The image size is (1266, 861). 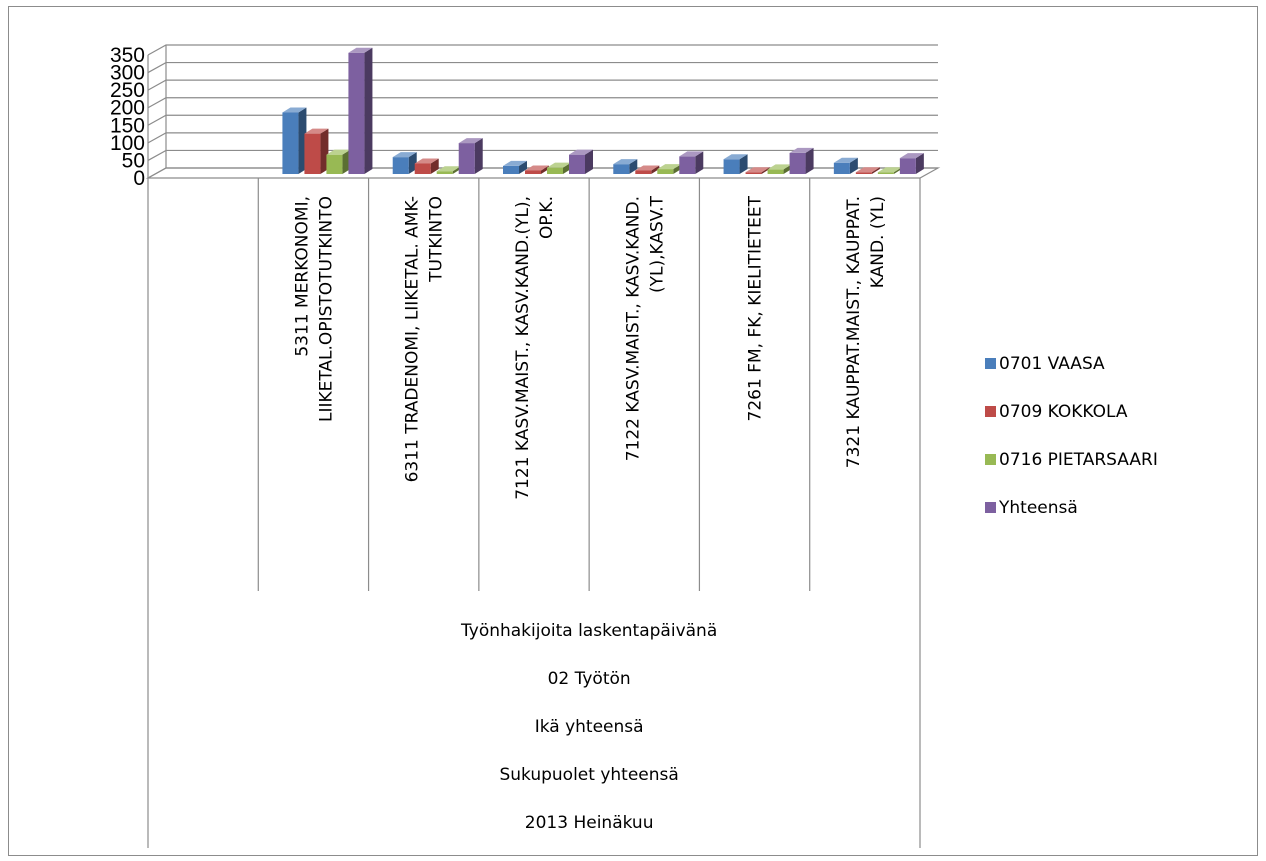 I want to click on group-label: 2013 Heinäkuu, so click(x=589, y=823).